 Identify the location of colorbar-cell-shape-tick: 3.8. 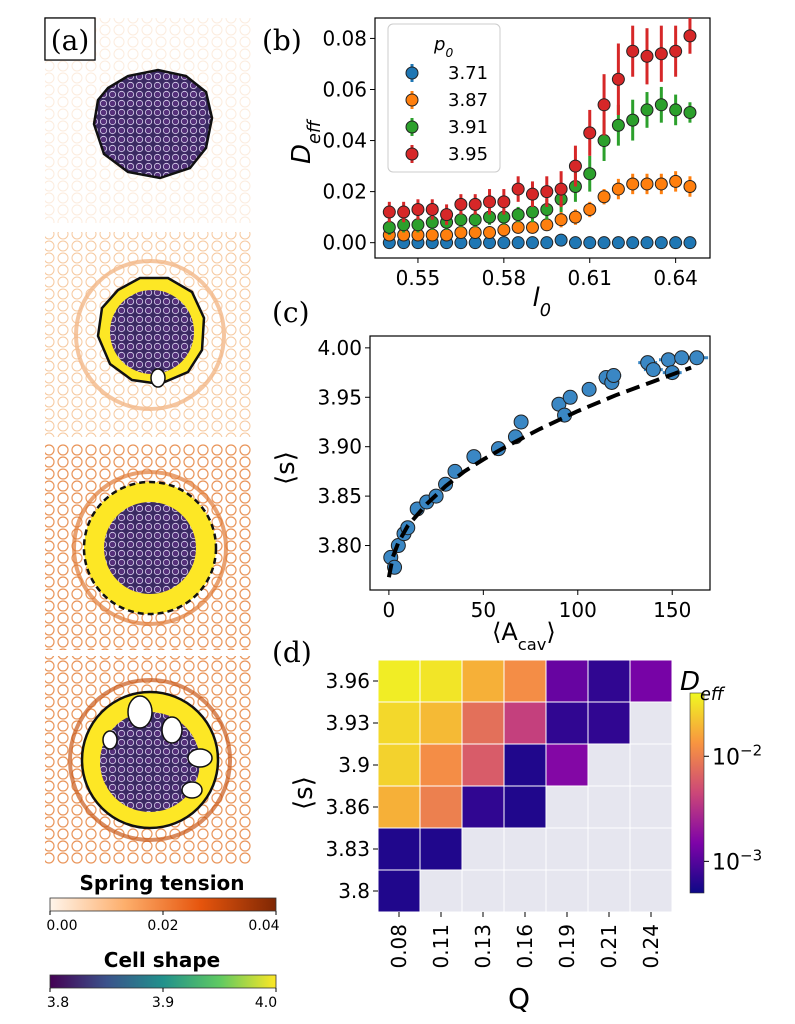
(58, 1003).